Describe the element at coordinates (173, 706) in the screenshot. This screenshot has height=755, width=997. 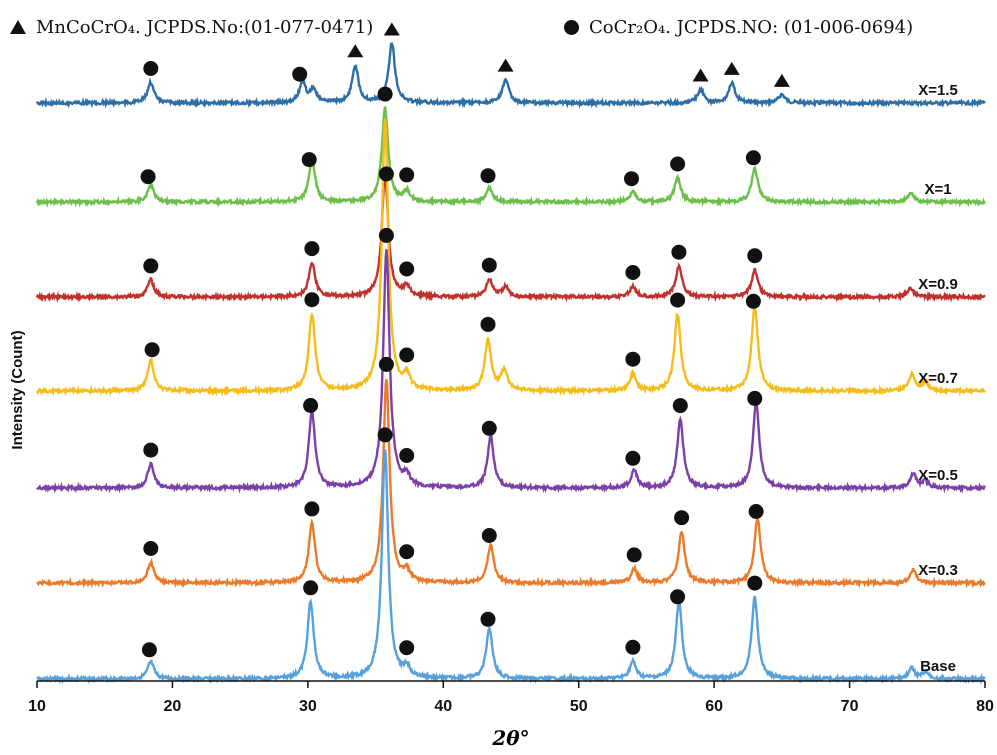
I see `x-tick-label: 20` at that location.